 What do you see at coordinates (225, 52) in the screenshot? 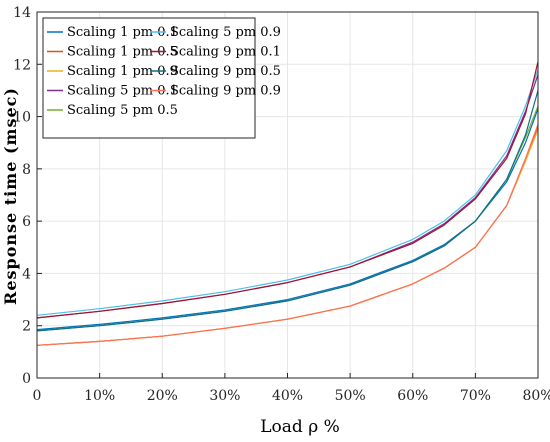
I see `legend-label: Scaling 9 pm 0.1` at bounding box center [225, 52].